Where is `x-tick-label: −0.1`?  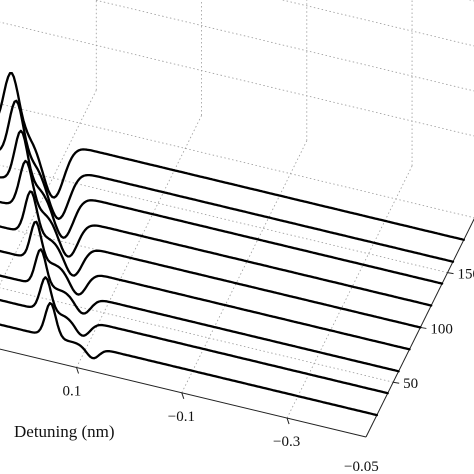
x-tick-label: −0.1 is located at coordinates (181, 417).